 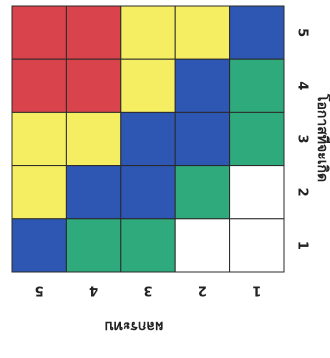 What do you see at coordinates (93, 192) in the screenshot?
I see `cell-r4-c2` at bounding box center [93, 192].